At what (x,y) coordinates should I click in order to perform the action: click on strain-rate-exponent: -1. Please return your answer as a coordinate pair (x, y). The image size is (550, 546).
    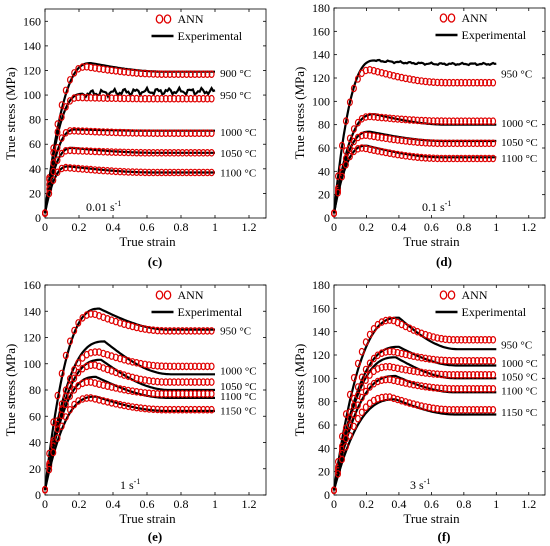
    Looking at the image, I should click on (448, 203).